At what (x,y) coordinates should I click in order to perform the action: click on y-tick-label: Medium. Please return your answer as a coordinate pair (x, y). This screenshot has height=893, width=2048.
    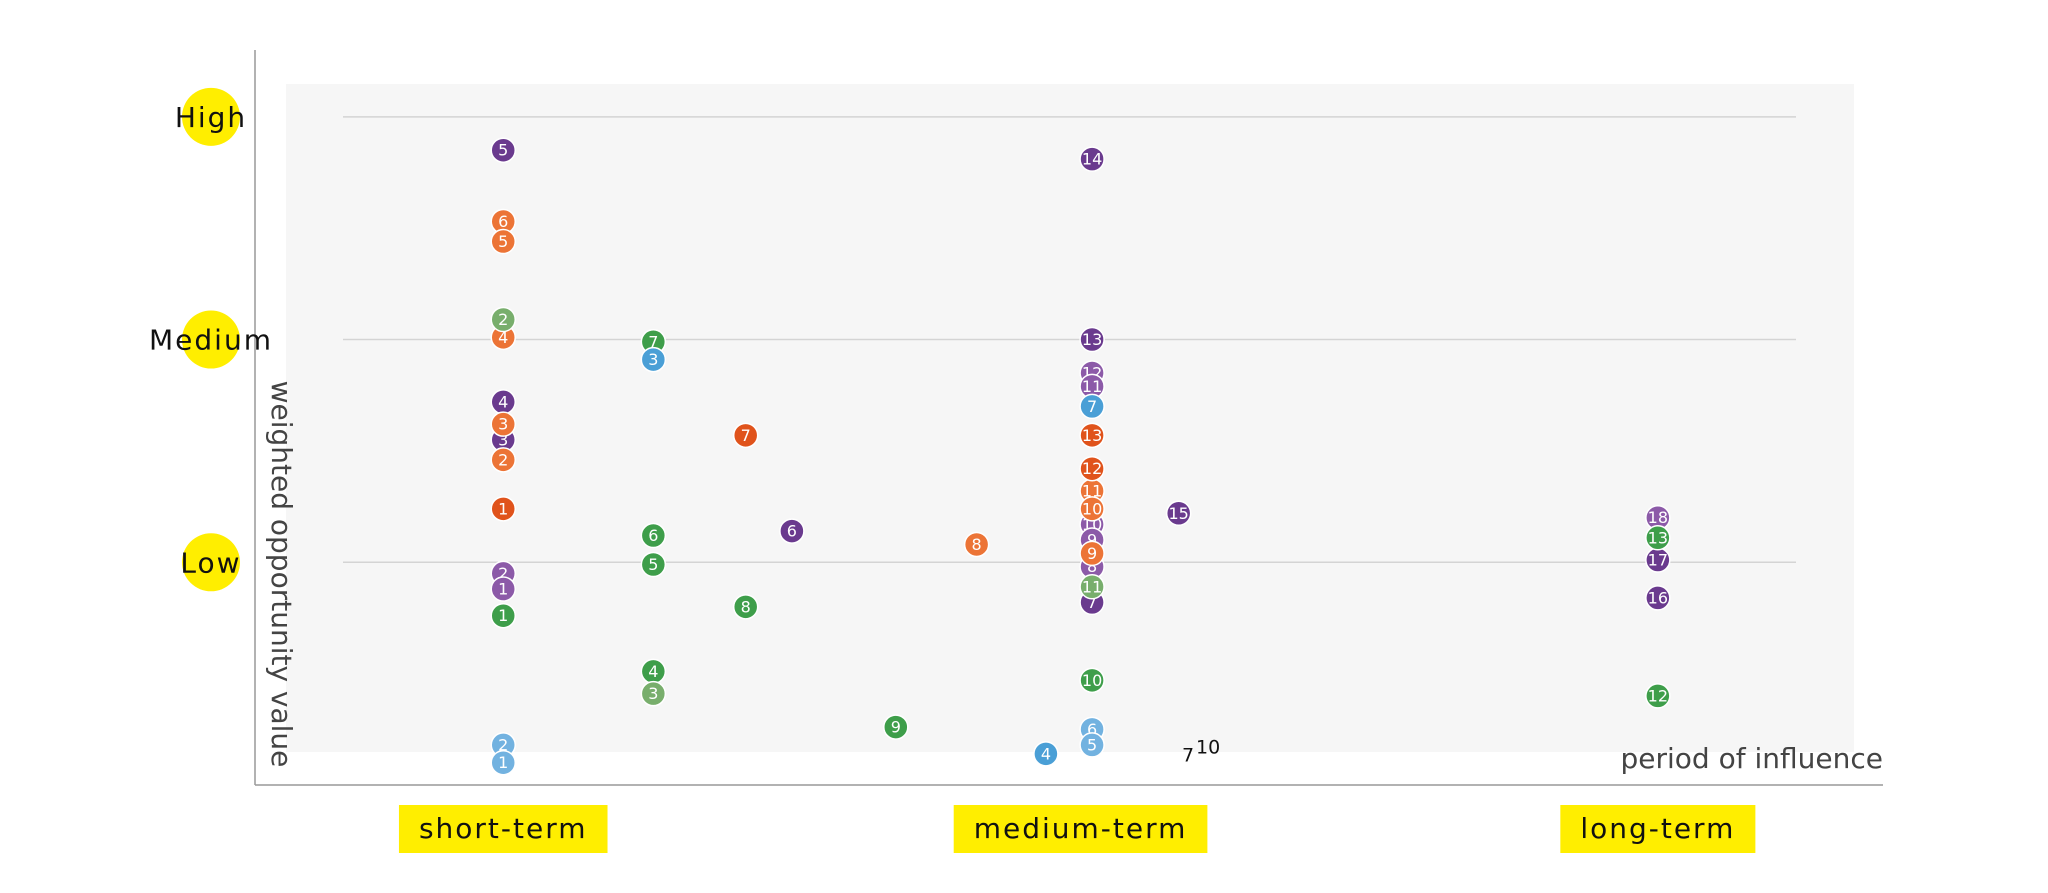
    Looking at the image, I should click on (211, 340).